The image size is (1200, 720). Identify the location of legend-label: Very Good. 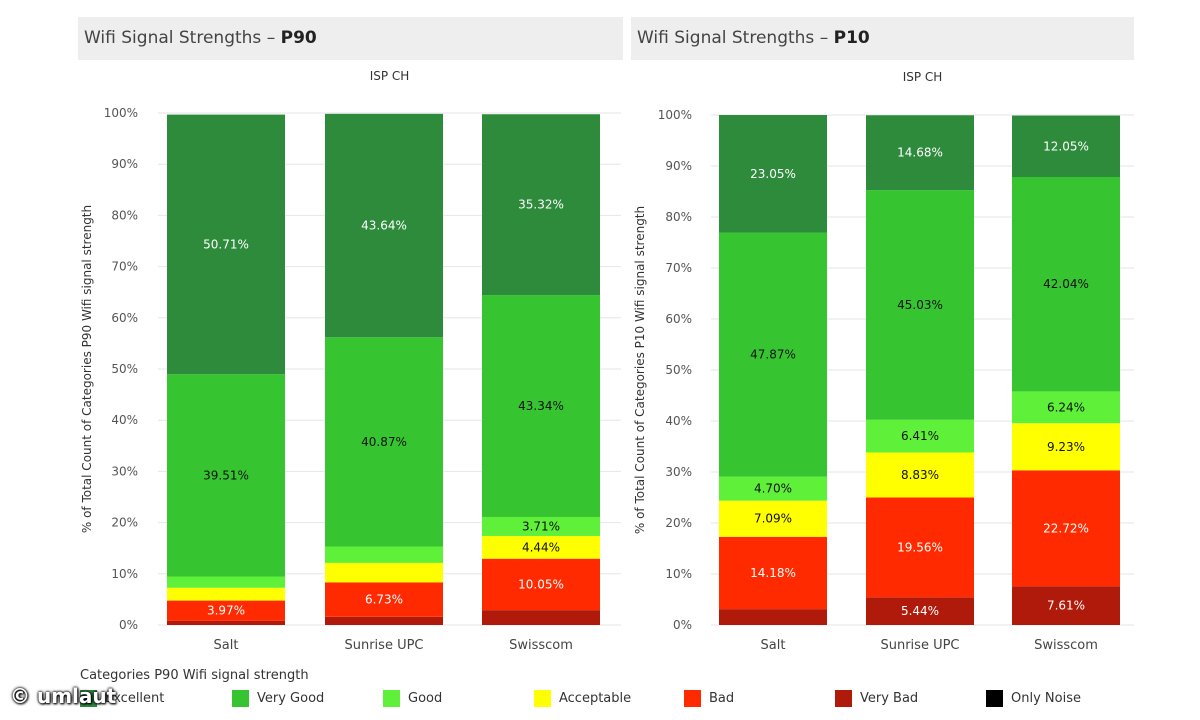
(291, 698).